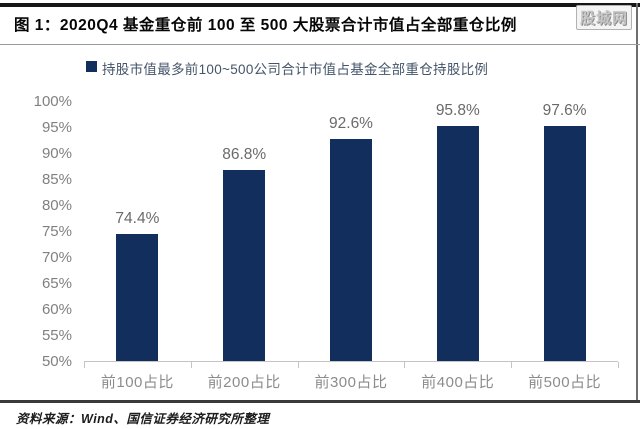 The width and height of the screenshot is (640, 429). Describe the element at coordinates (56, 153) in the screenshot. I see `y-tick-label: 90%` at that location.